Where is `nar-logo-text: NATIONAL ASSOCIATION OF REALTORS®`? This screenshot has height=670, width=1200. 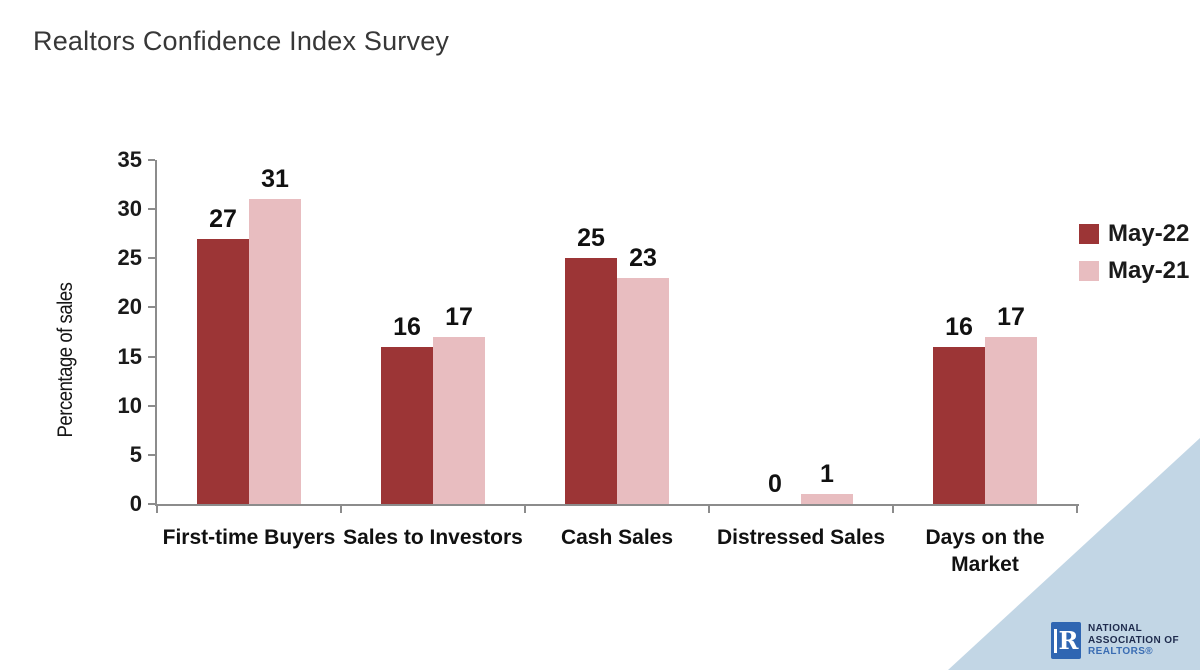 nar-logo-text: NATIONAL ASSOCIATION OF REALTORS® is located at coordinates (1133, 640).